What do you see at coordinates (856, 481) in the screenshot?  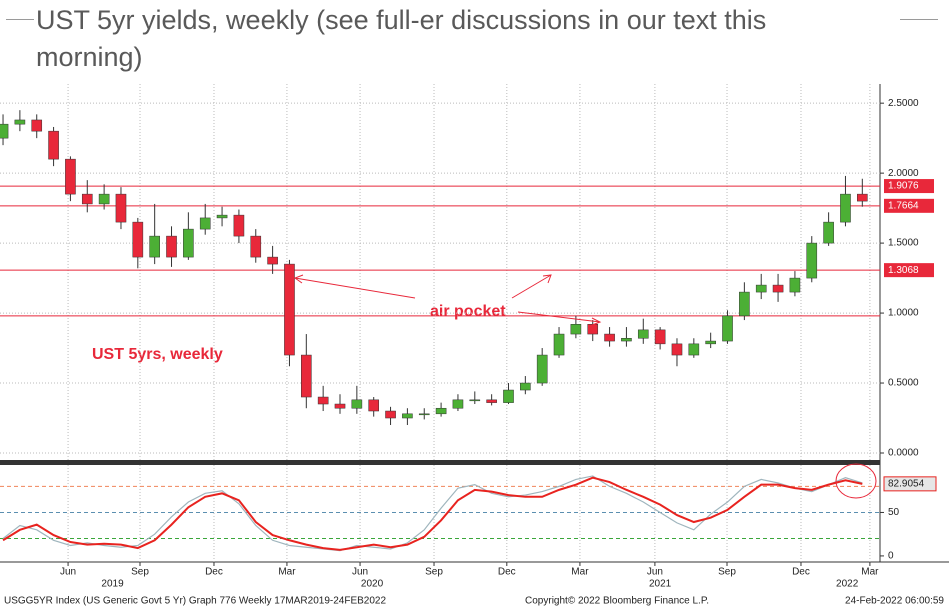 I see `highlight-circle` at bounding box center [856, 481].